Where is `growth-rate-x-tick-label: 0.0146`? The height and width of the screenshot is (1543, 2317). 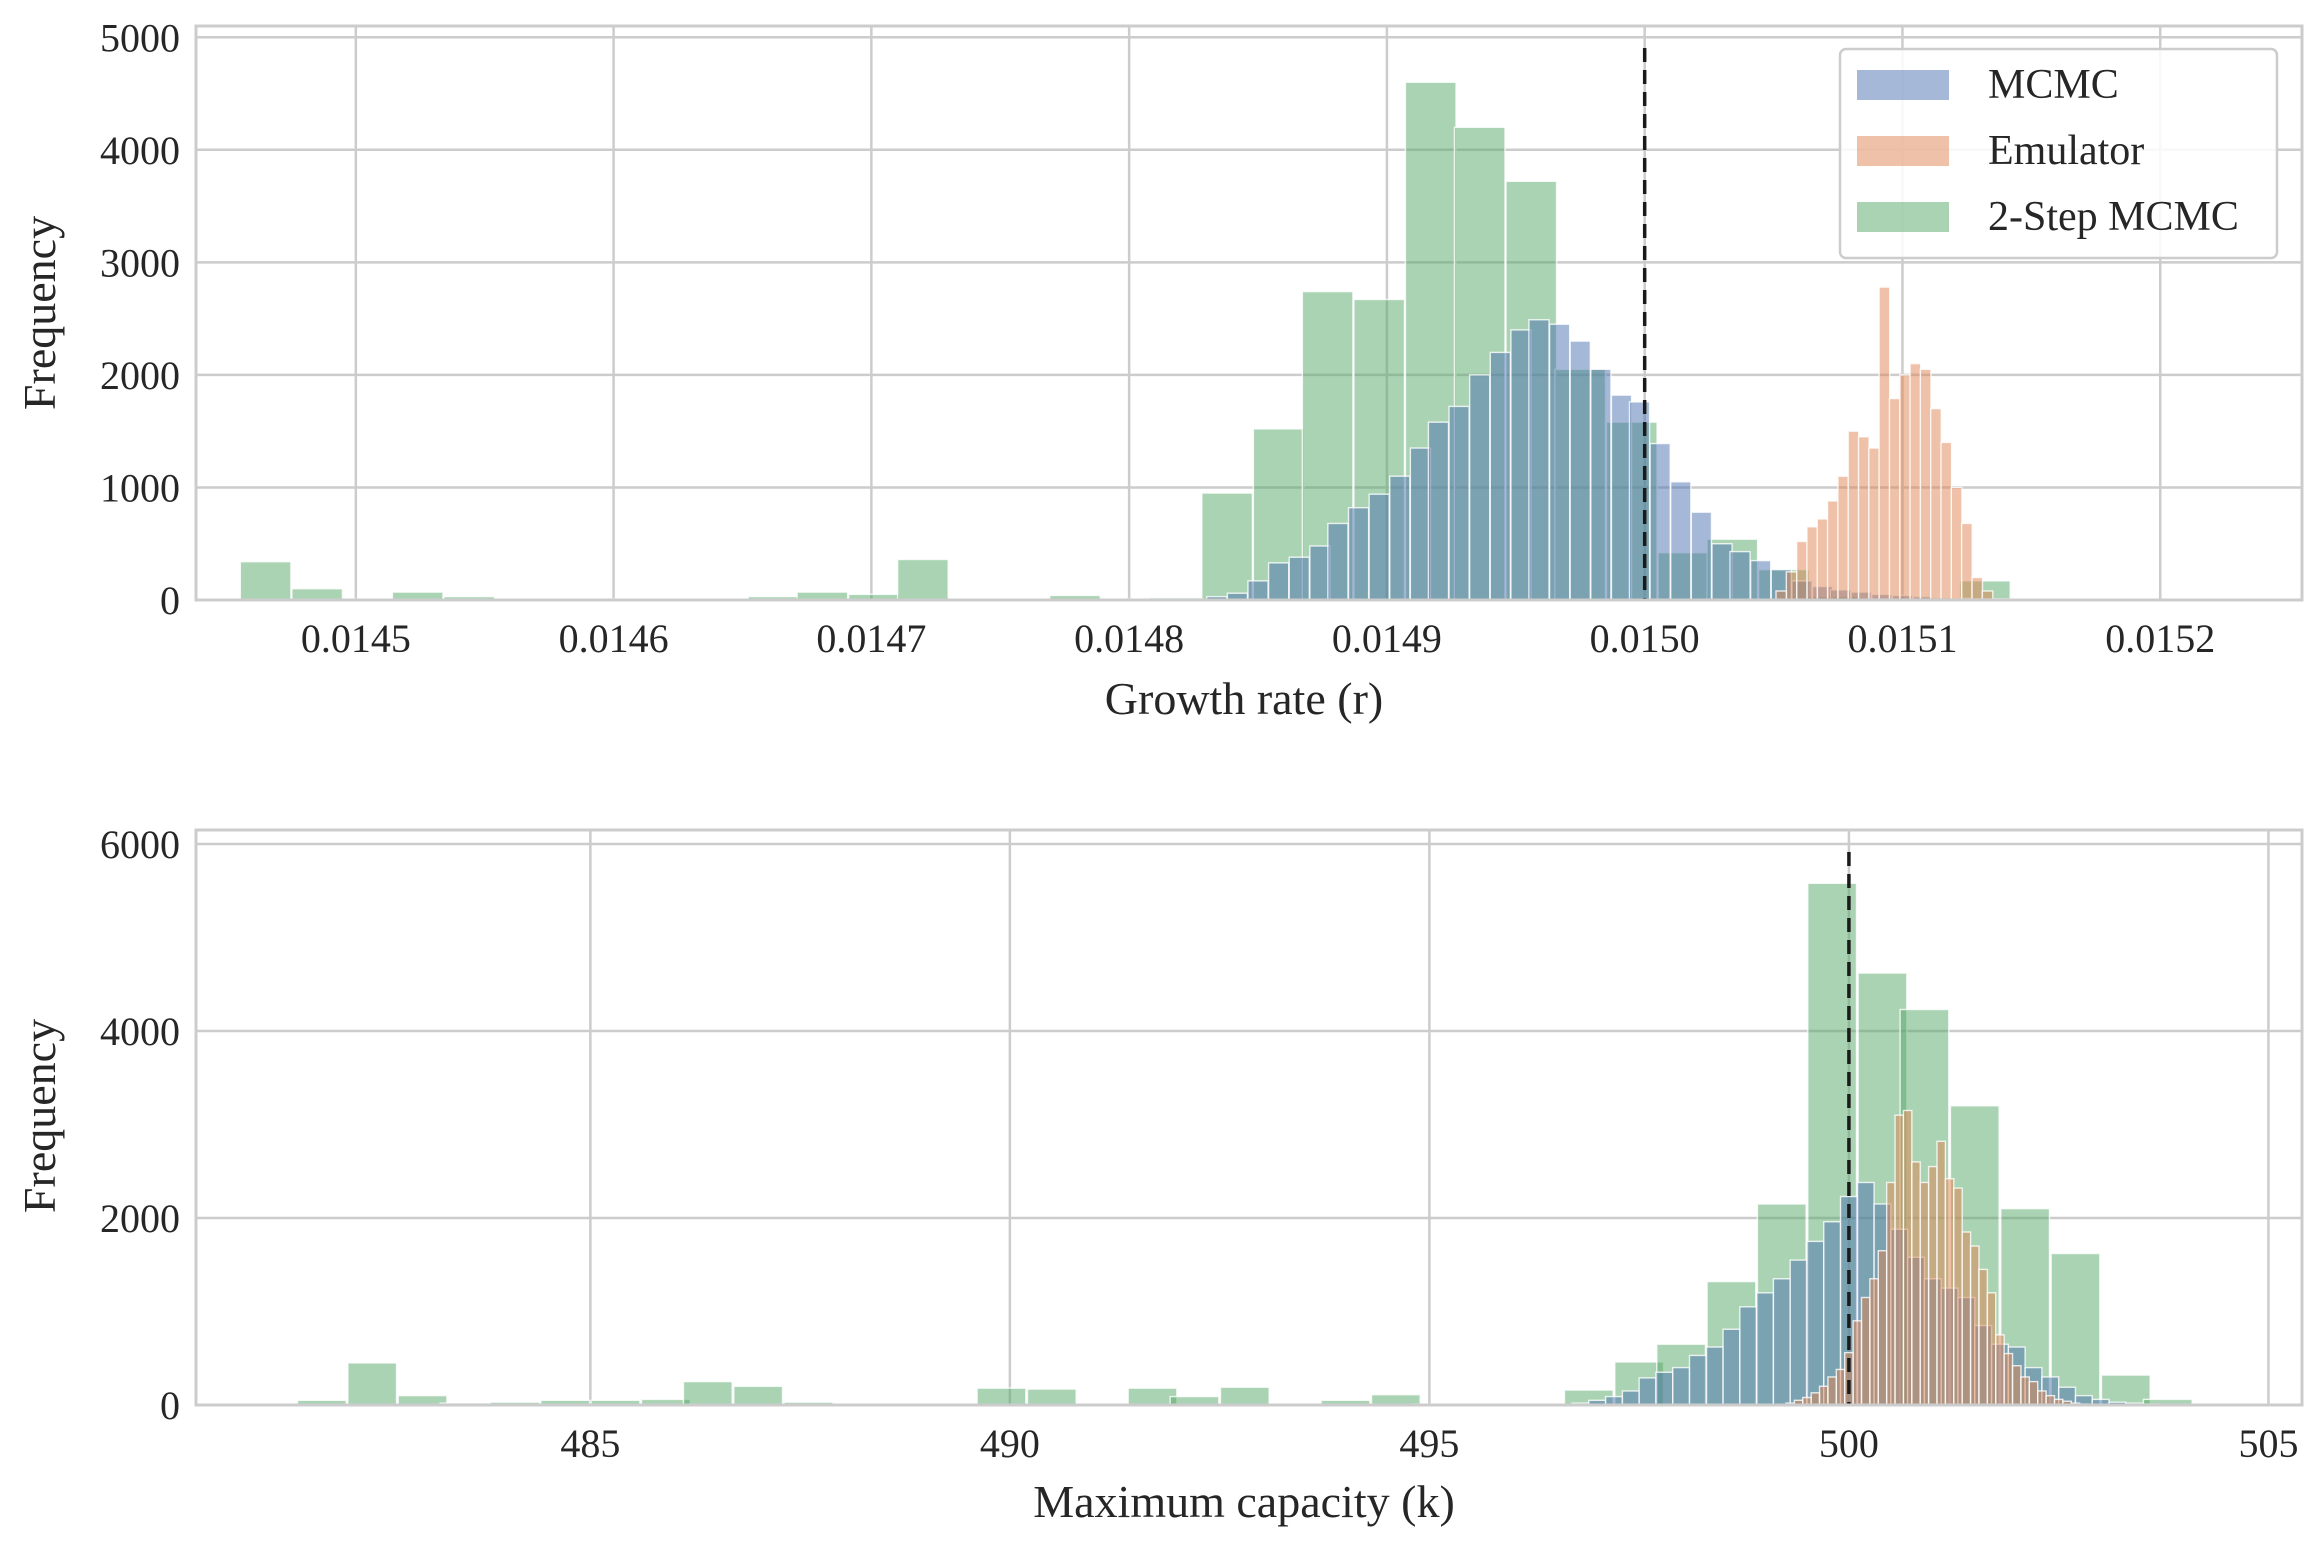 growth-rate-x-tick-label: 0.0146 is located at coordinates (614, 638).